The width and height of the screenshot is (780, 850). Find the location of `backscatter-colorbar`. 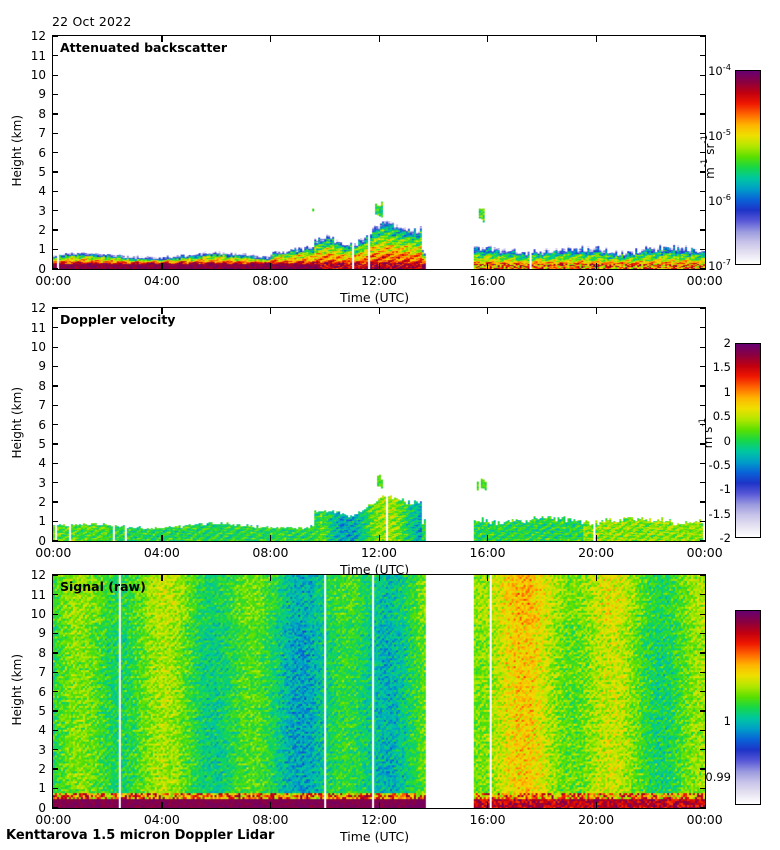

backscatter-colorbar is located at coordinates (748, 167).